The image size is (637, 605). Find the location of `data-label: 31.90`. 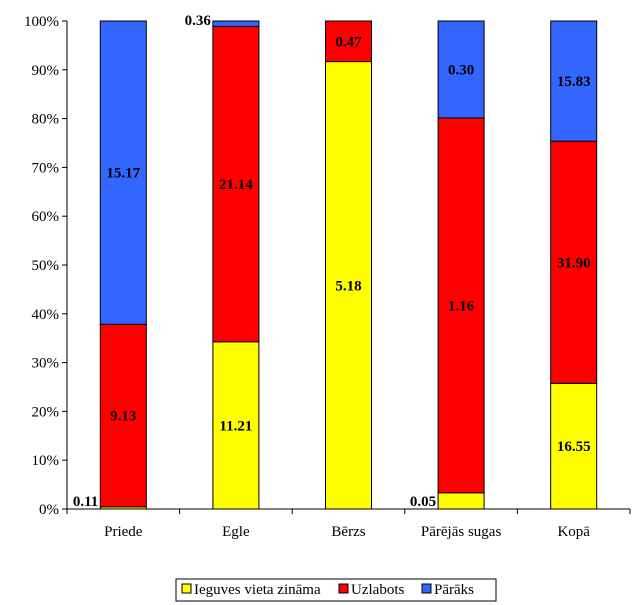

data-label: 31.90 is located at coordinates (574, 263).